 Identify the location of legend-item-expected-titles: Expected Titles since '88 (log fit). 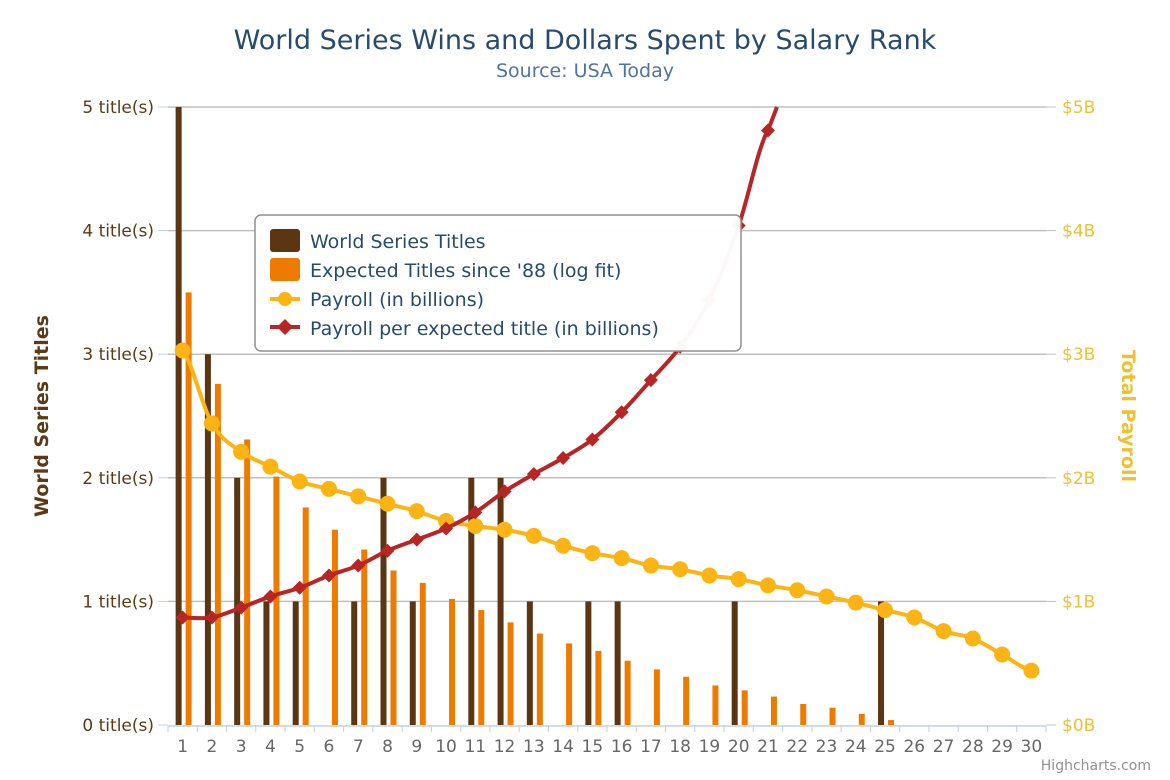
(445, 270).